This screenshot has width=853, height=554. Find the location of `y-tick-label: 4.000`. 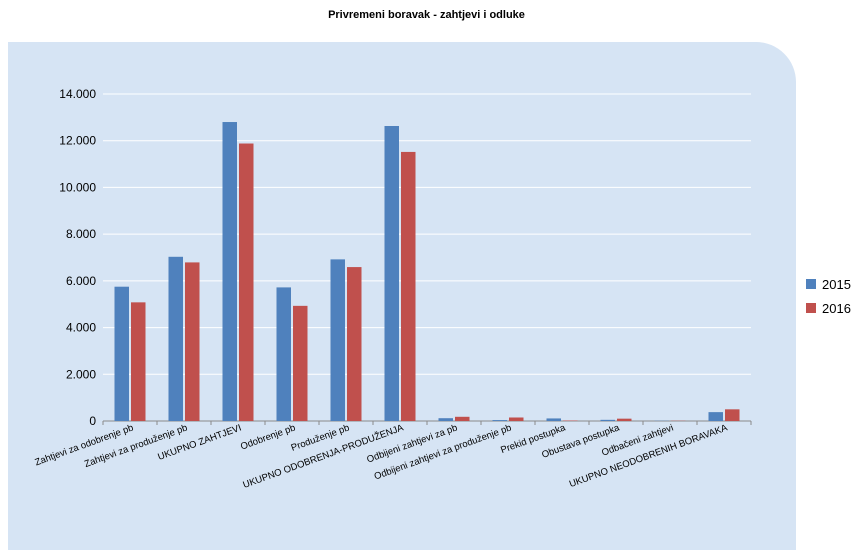

y-tick-label: 4.000 is located at coordinates (81, 328).